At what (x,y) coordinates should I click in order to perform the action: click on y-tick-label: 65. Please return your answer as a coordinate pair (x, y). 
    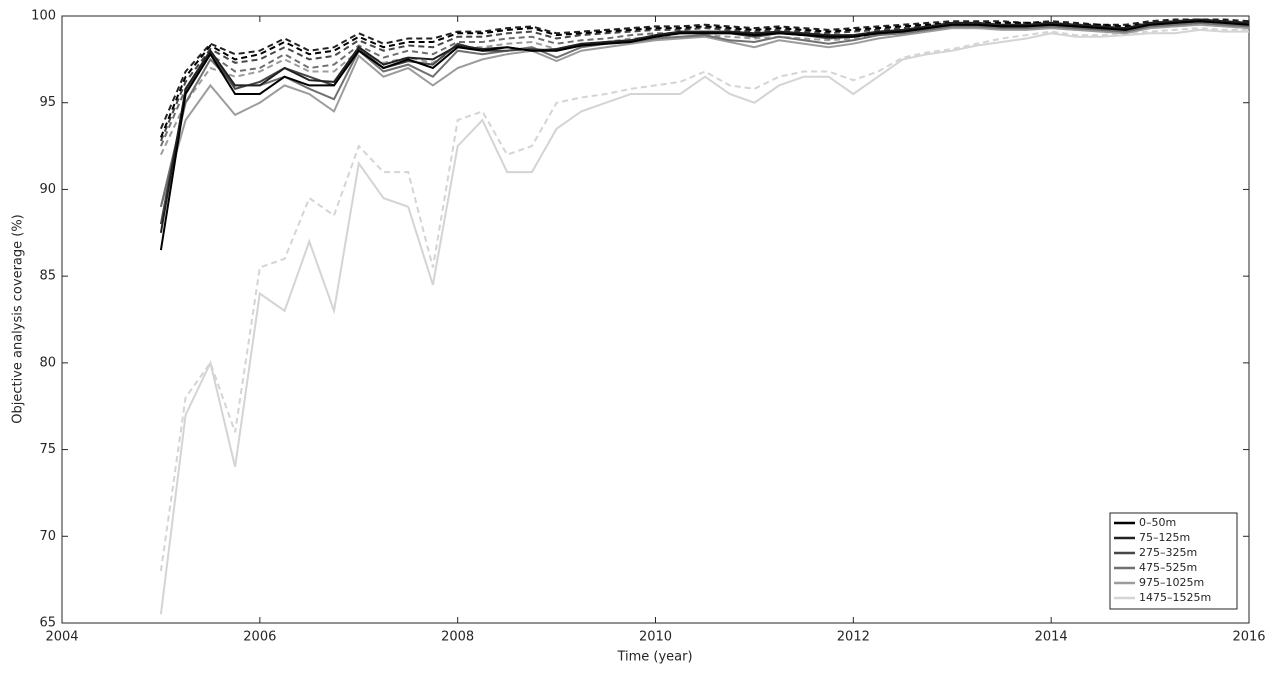
    Looking at the image, I should click on (47, 623).